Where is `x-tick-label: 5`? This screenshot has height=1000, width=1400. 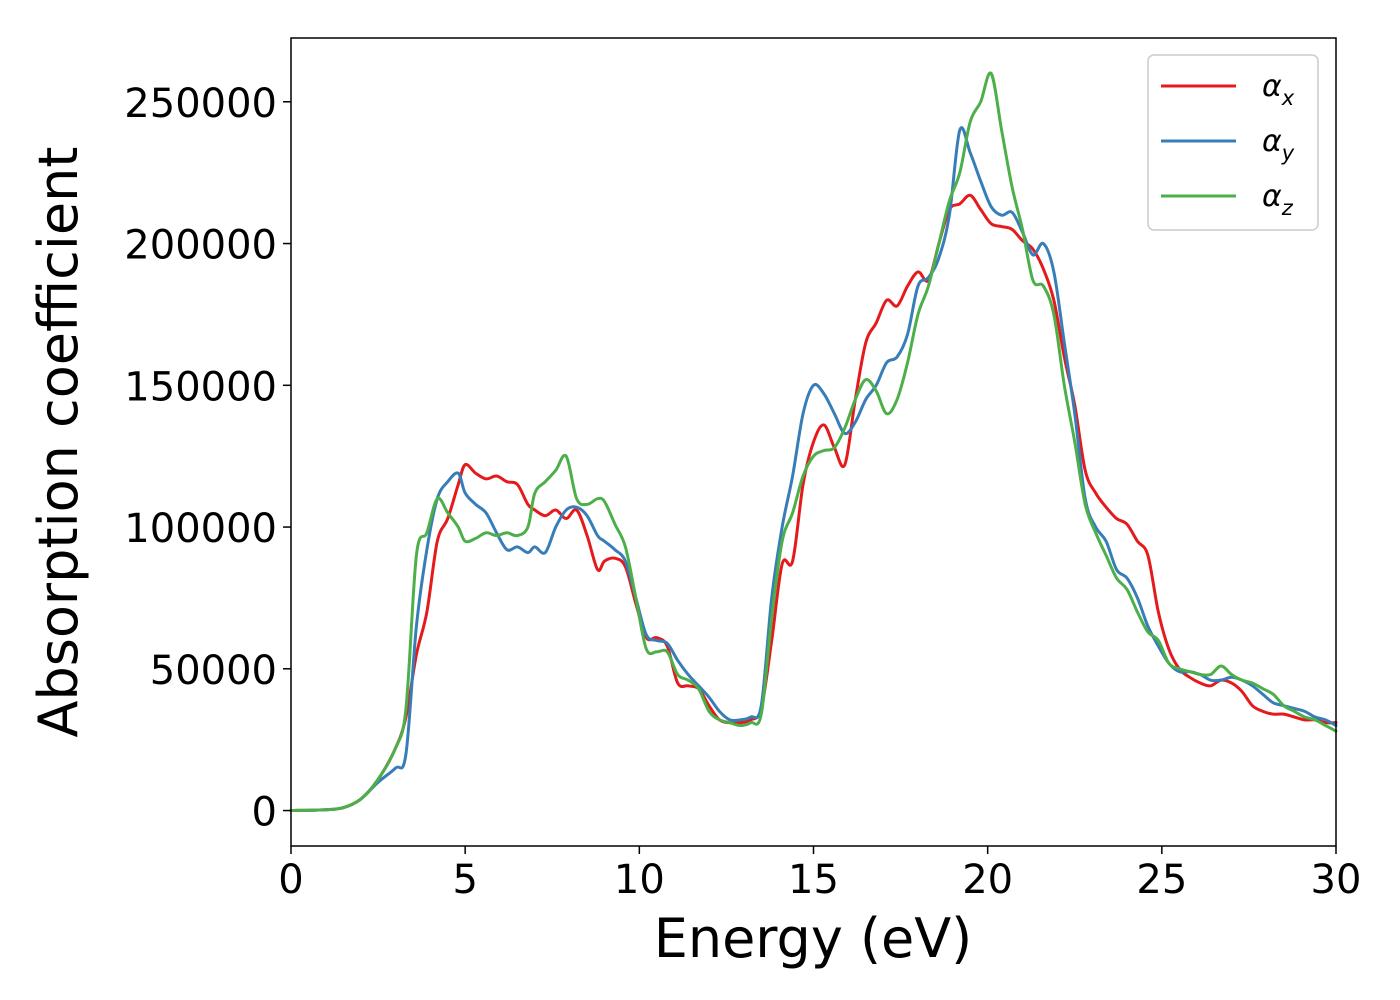 x-tick-label: 5 is located at coordinates (464, 880).